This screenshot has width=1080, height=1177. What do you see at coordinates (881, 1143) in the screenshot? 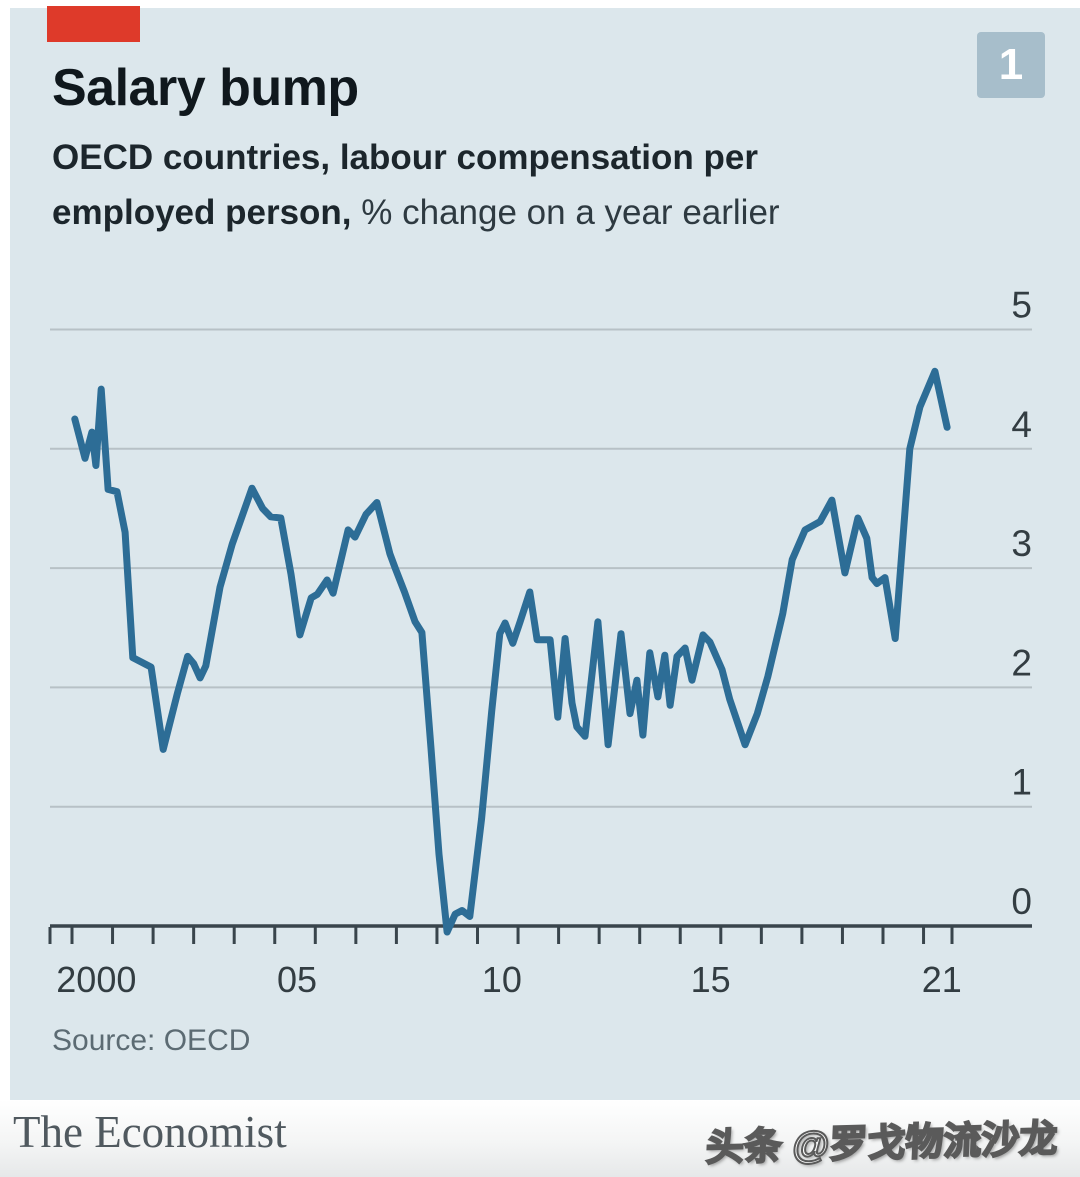
I see `toutiao-watermark: 头条 @罗戈物流沙龙` at bounding box center [881, 1143].